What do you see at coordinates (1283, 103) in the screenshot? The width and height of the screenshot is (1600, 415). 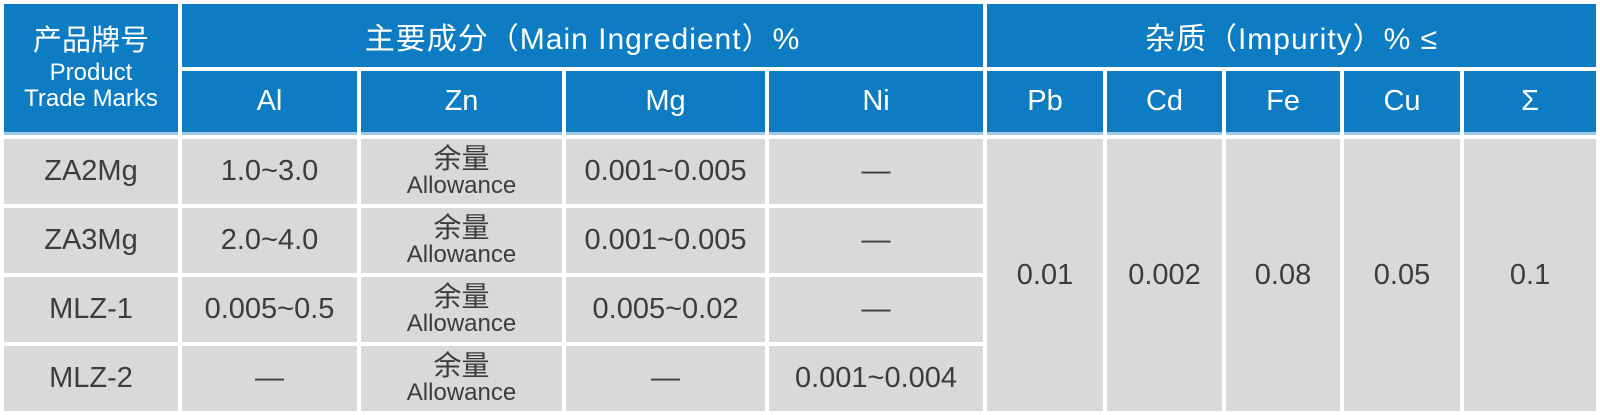 I see `col-header-fe: Fe` at bounding box center [1283, 103].